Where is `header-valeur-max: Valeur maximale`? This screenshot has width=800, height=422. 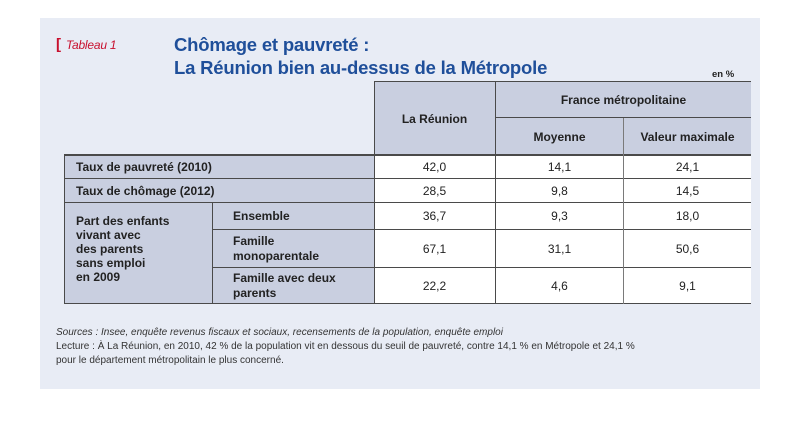
header-valeur-max: Valeur maximale is located at coordinates (687, 136).